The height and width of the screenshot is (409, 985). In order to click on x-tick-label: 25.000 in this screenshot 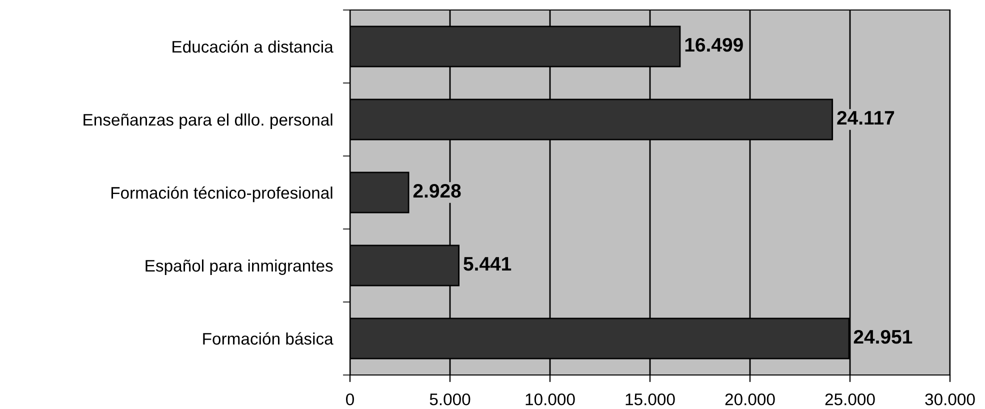, I will do `click(850, 399)`.